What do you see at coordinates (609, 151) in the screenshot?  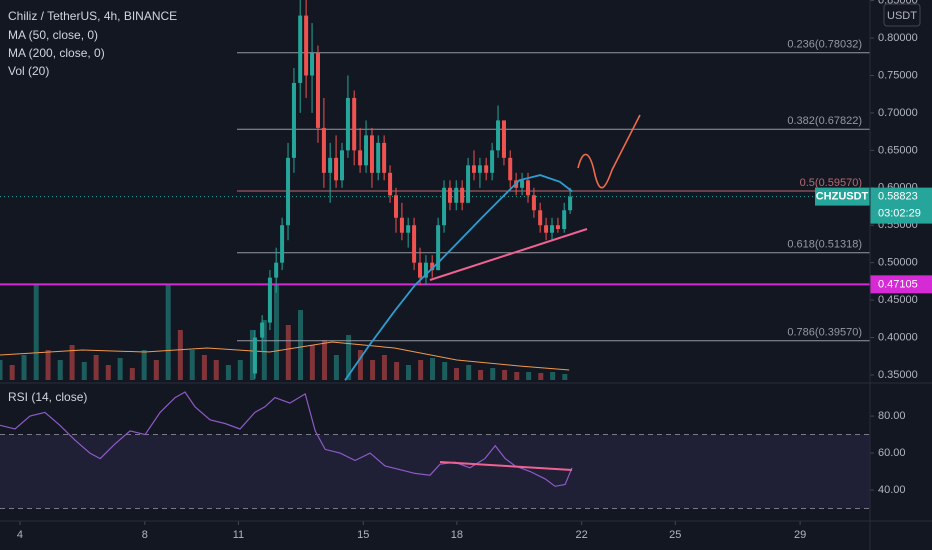 I see `projection-path` at bounding box center [609, 151].